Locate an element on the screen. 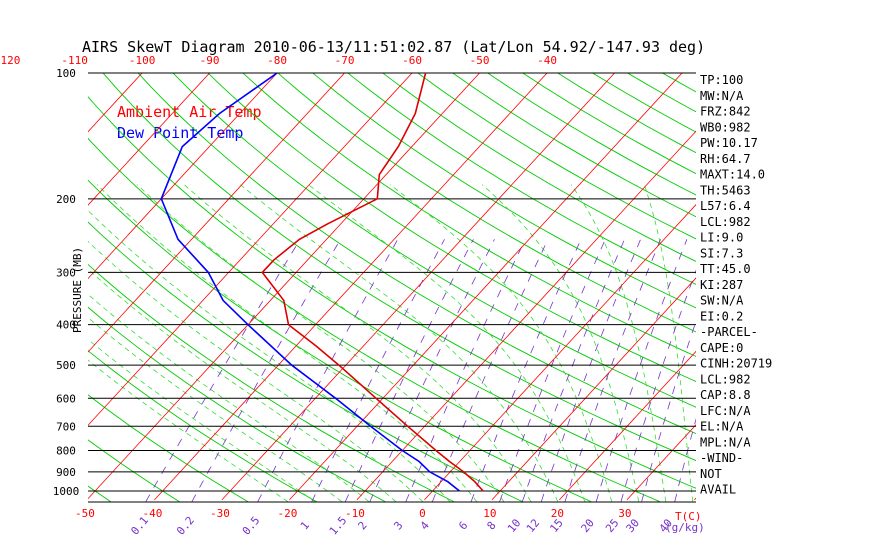  top-temp-tick-label: -40 is located at coordinates (547, 60).